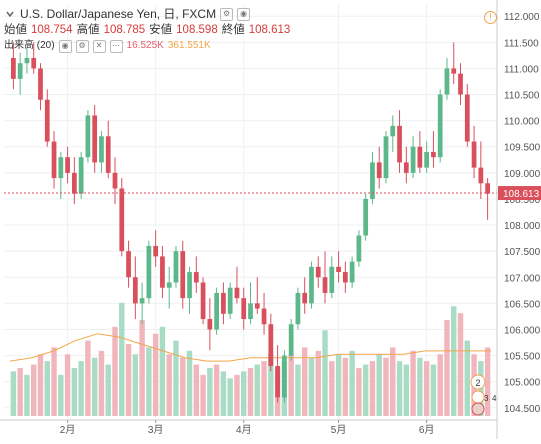 The width and height of the screenshot is (541, 444). What do you see at coordinates (521, 43) in the screenshot?
I see `y-tick-label: 111.500` at bounding box center [521, 43].